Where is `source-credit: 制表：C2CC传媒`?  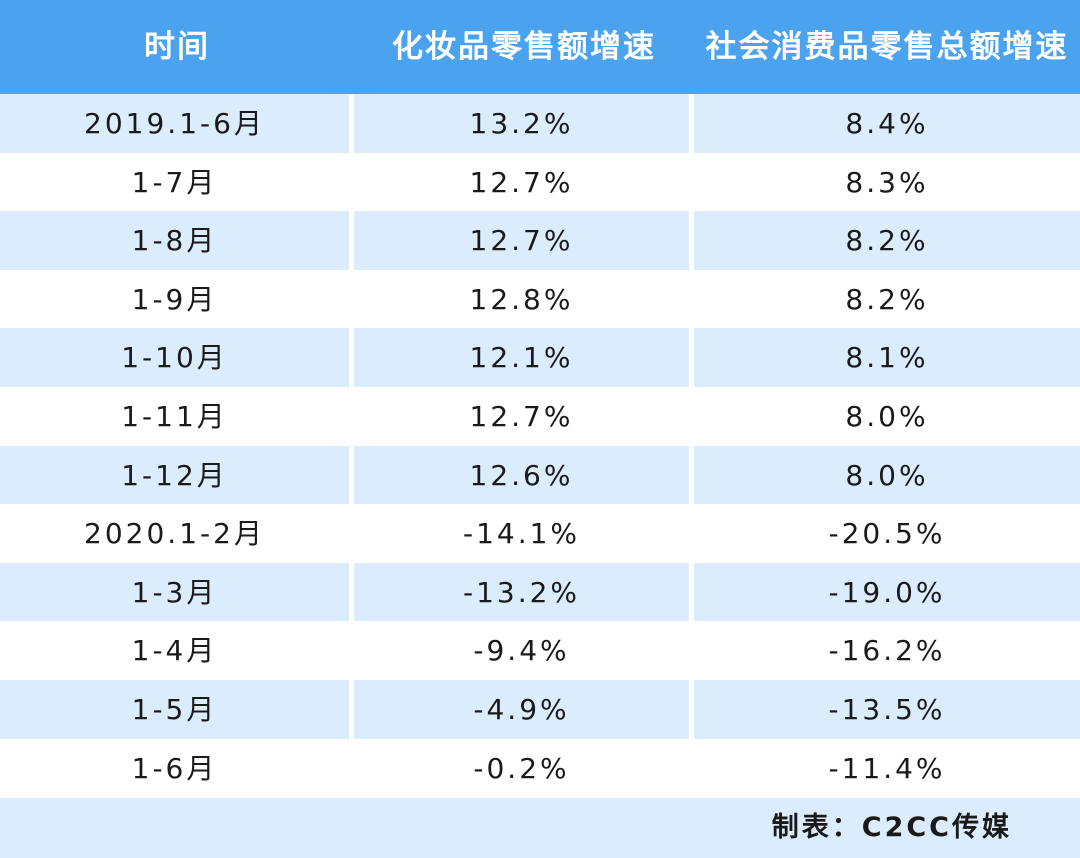
source-credit: 制表：C2CC传媒 is located at coordinates (891, 827).